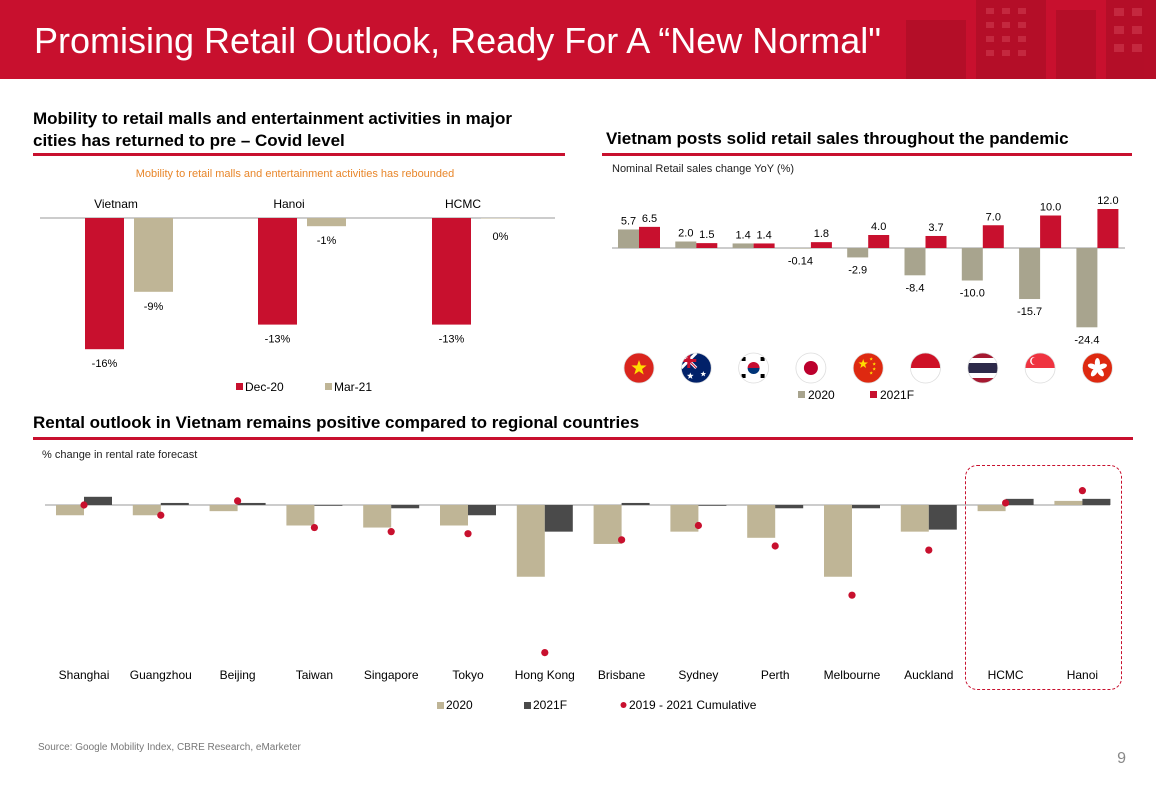 This screenshot has width=1156, height=800. I want to click on china-flag-icon, so click(868, 368).